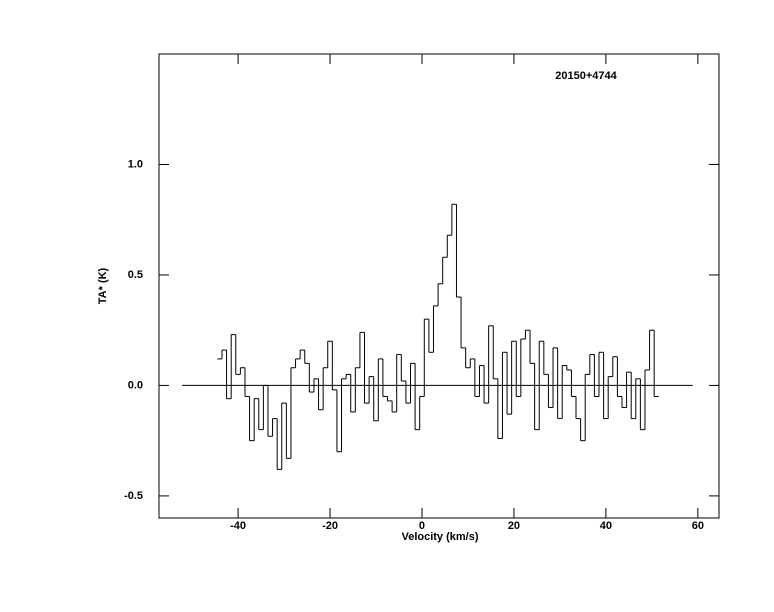 The width and height of the screenshot is (774, 612). I want to click on y-tick-label: -0.5, so click(133, 496).